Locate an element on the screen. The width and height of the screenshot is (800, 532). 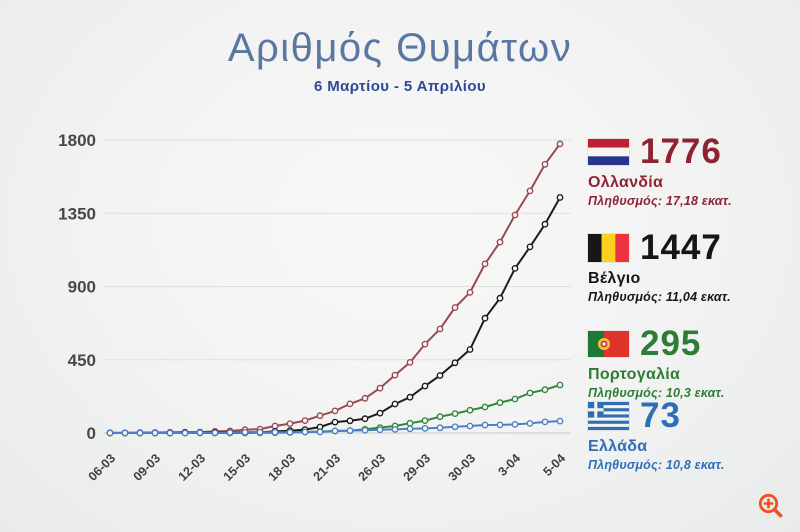
x-axis-tick-label: 12-03 is located at coordinates (192, 467).